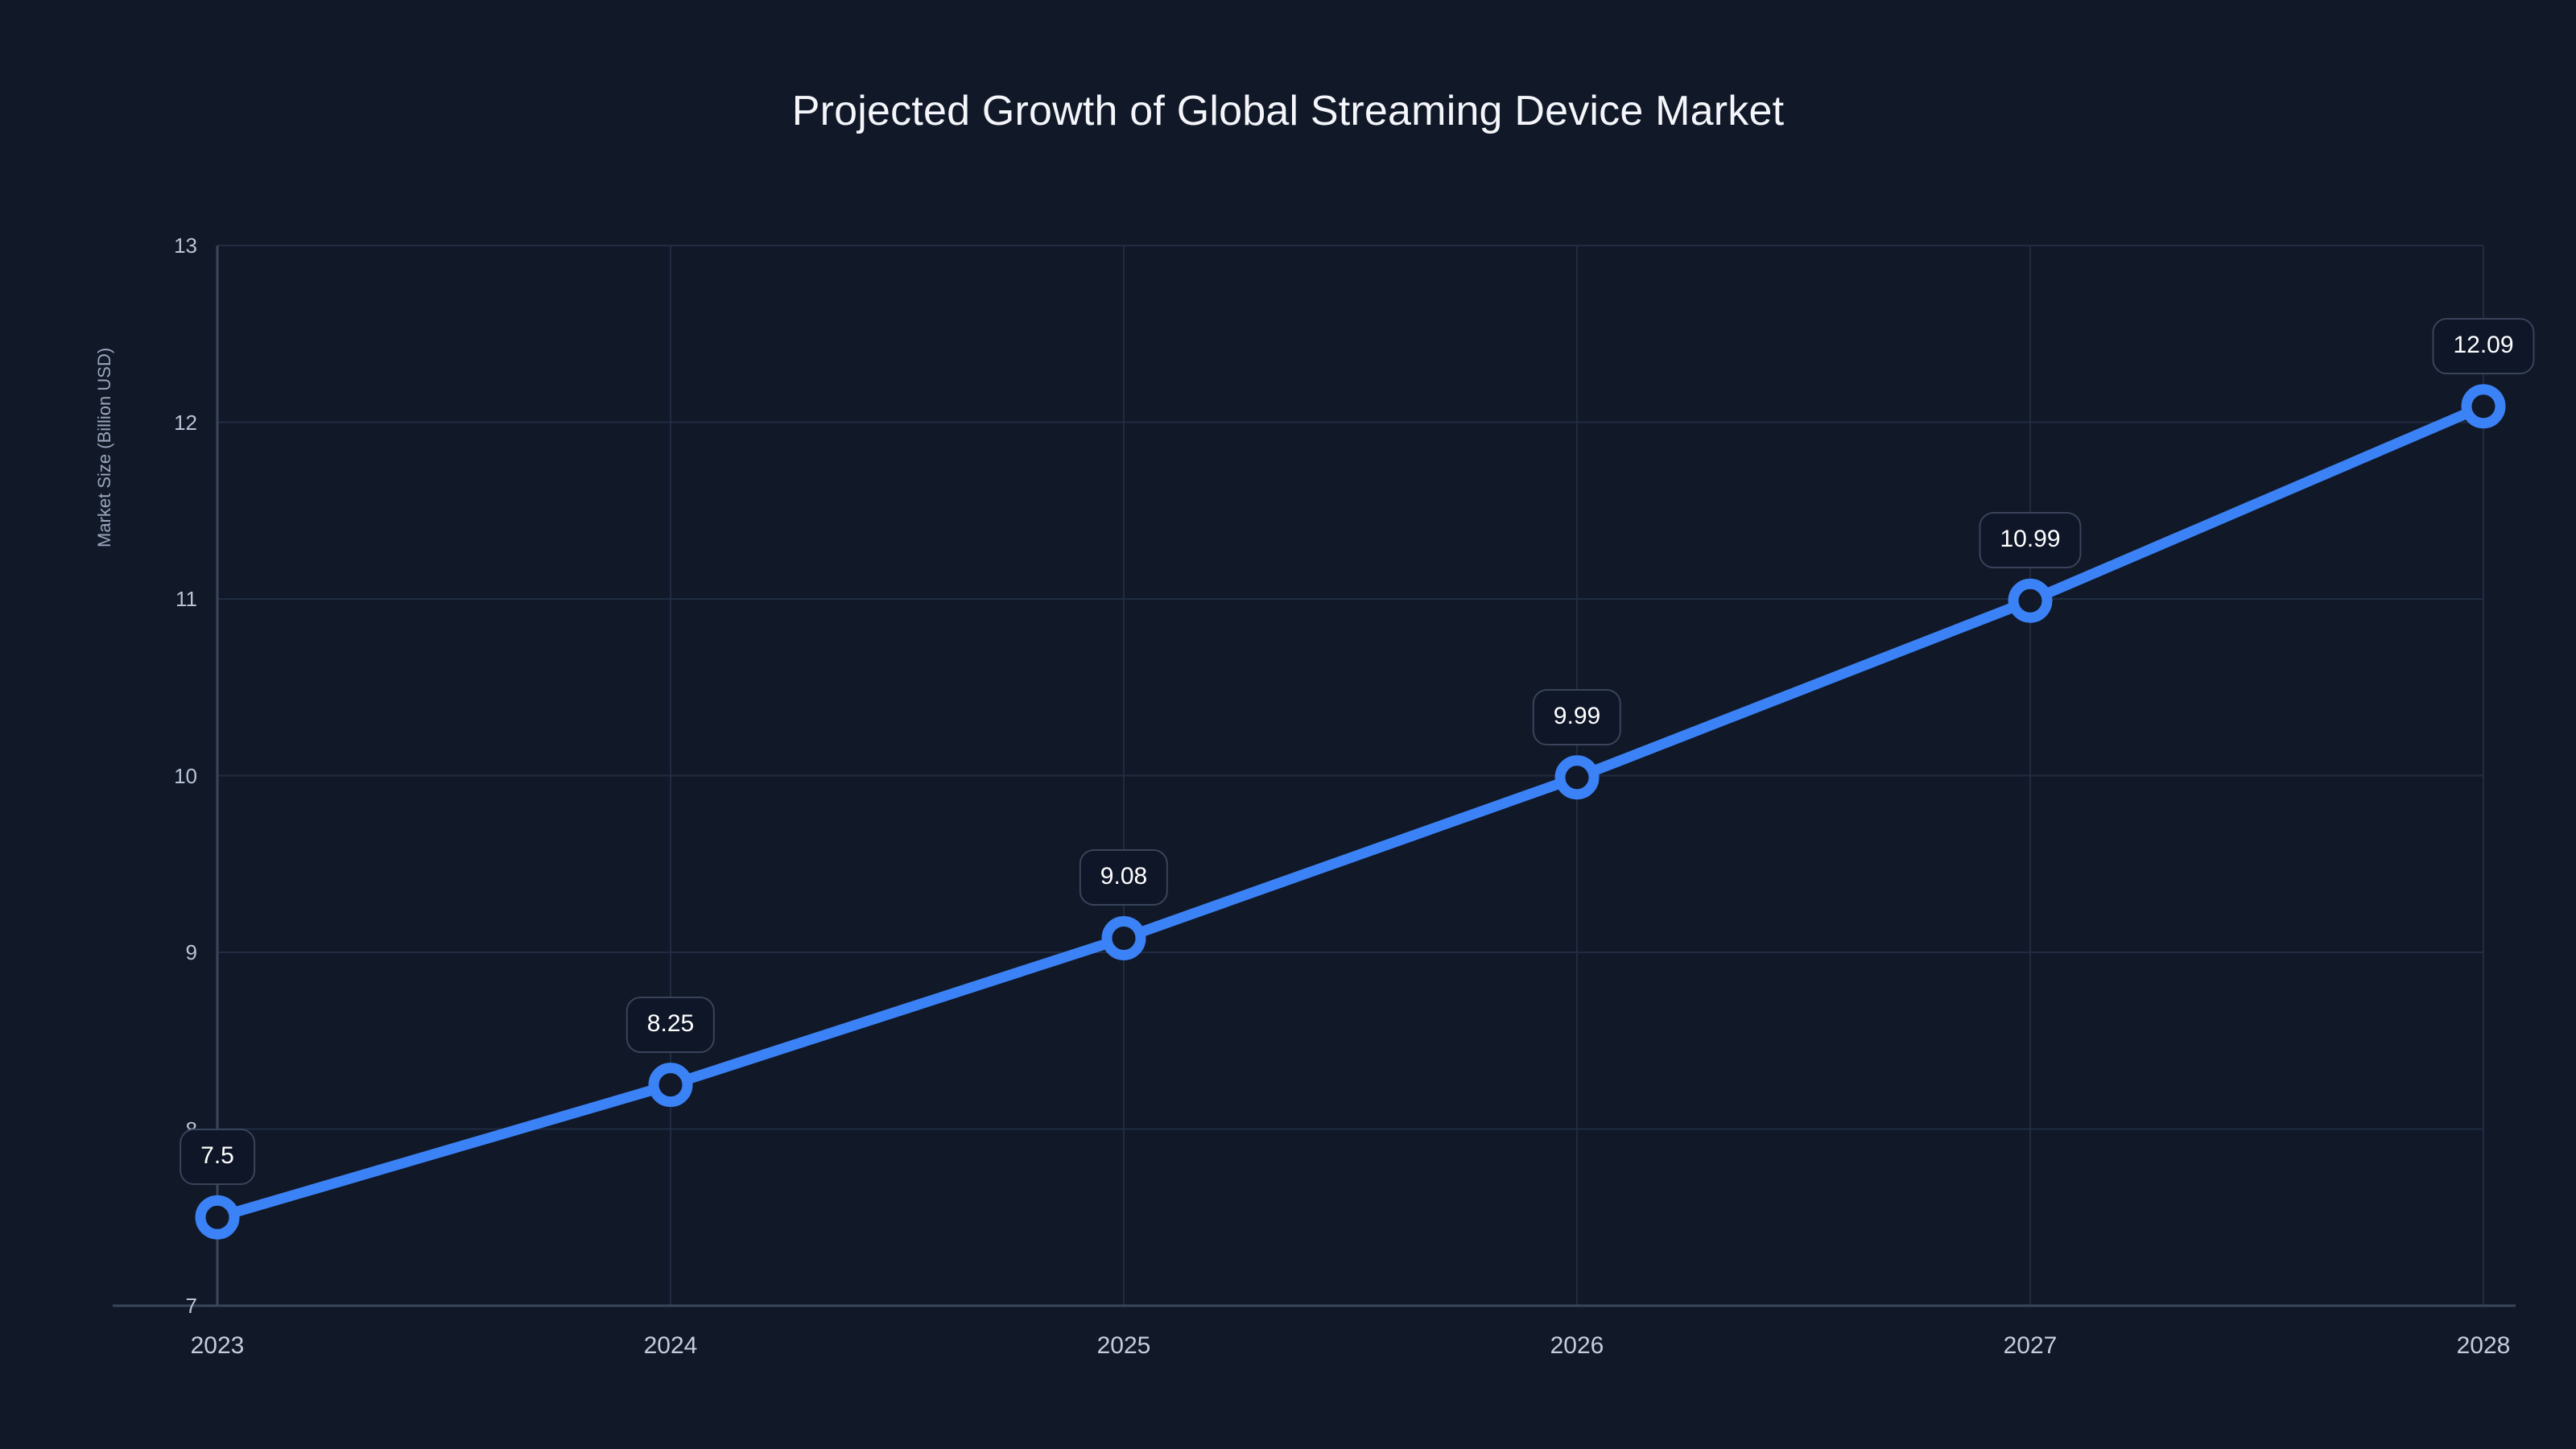  I want to click on data-value-label: 10.99, so click(2030, 540).